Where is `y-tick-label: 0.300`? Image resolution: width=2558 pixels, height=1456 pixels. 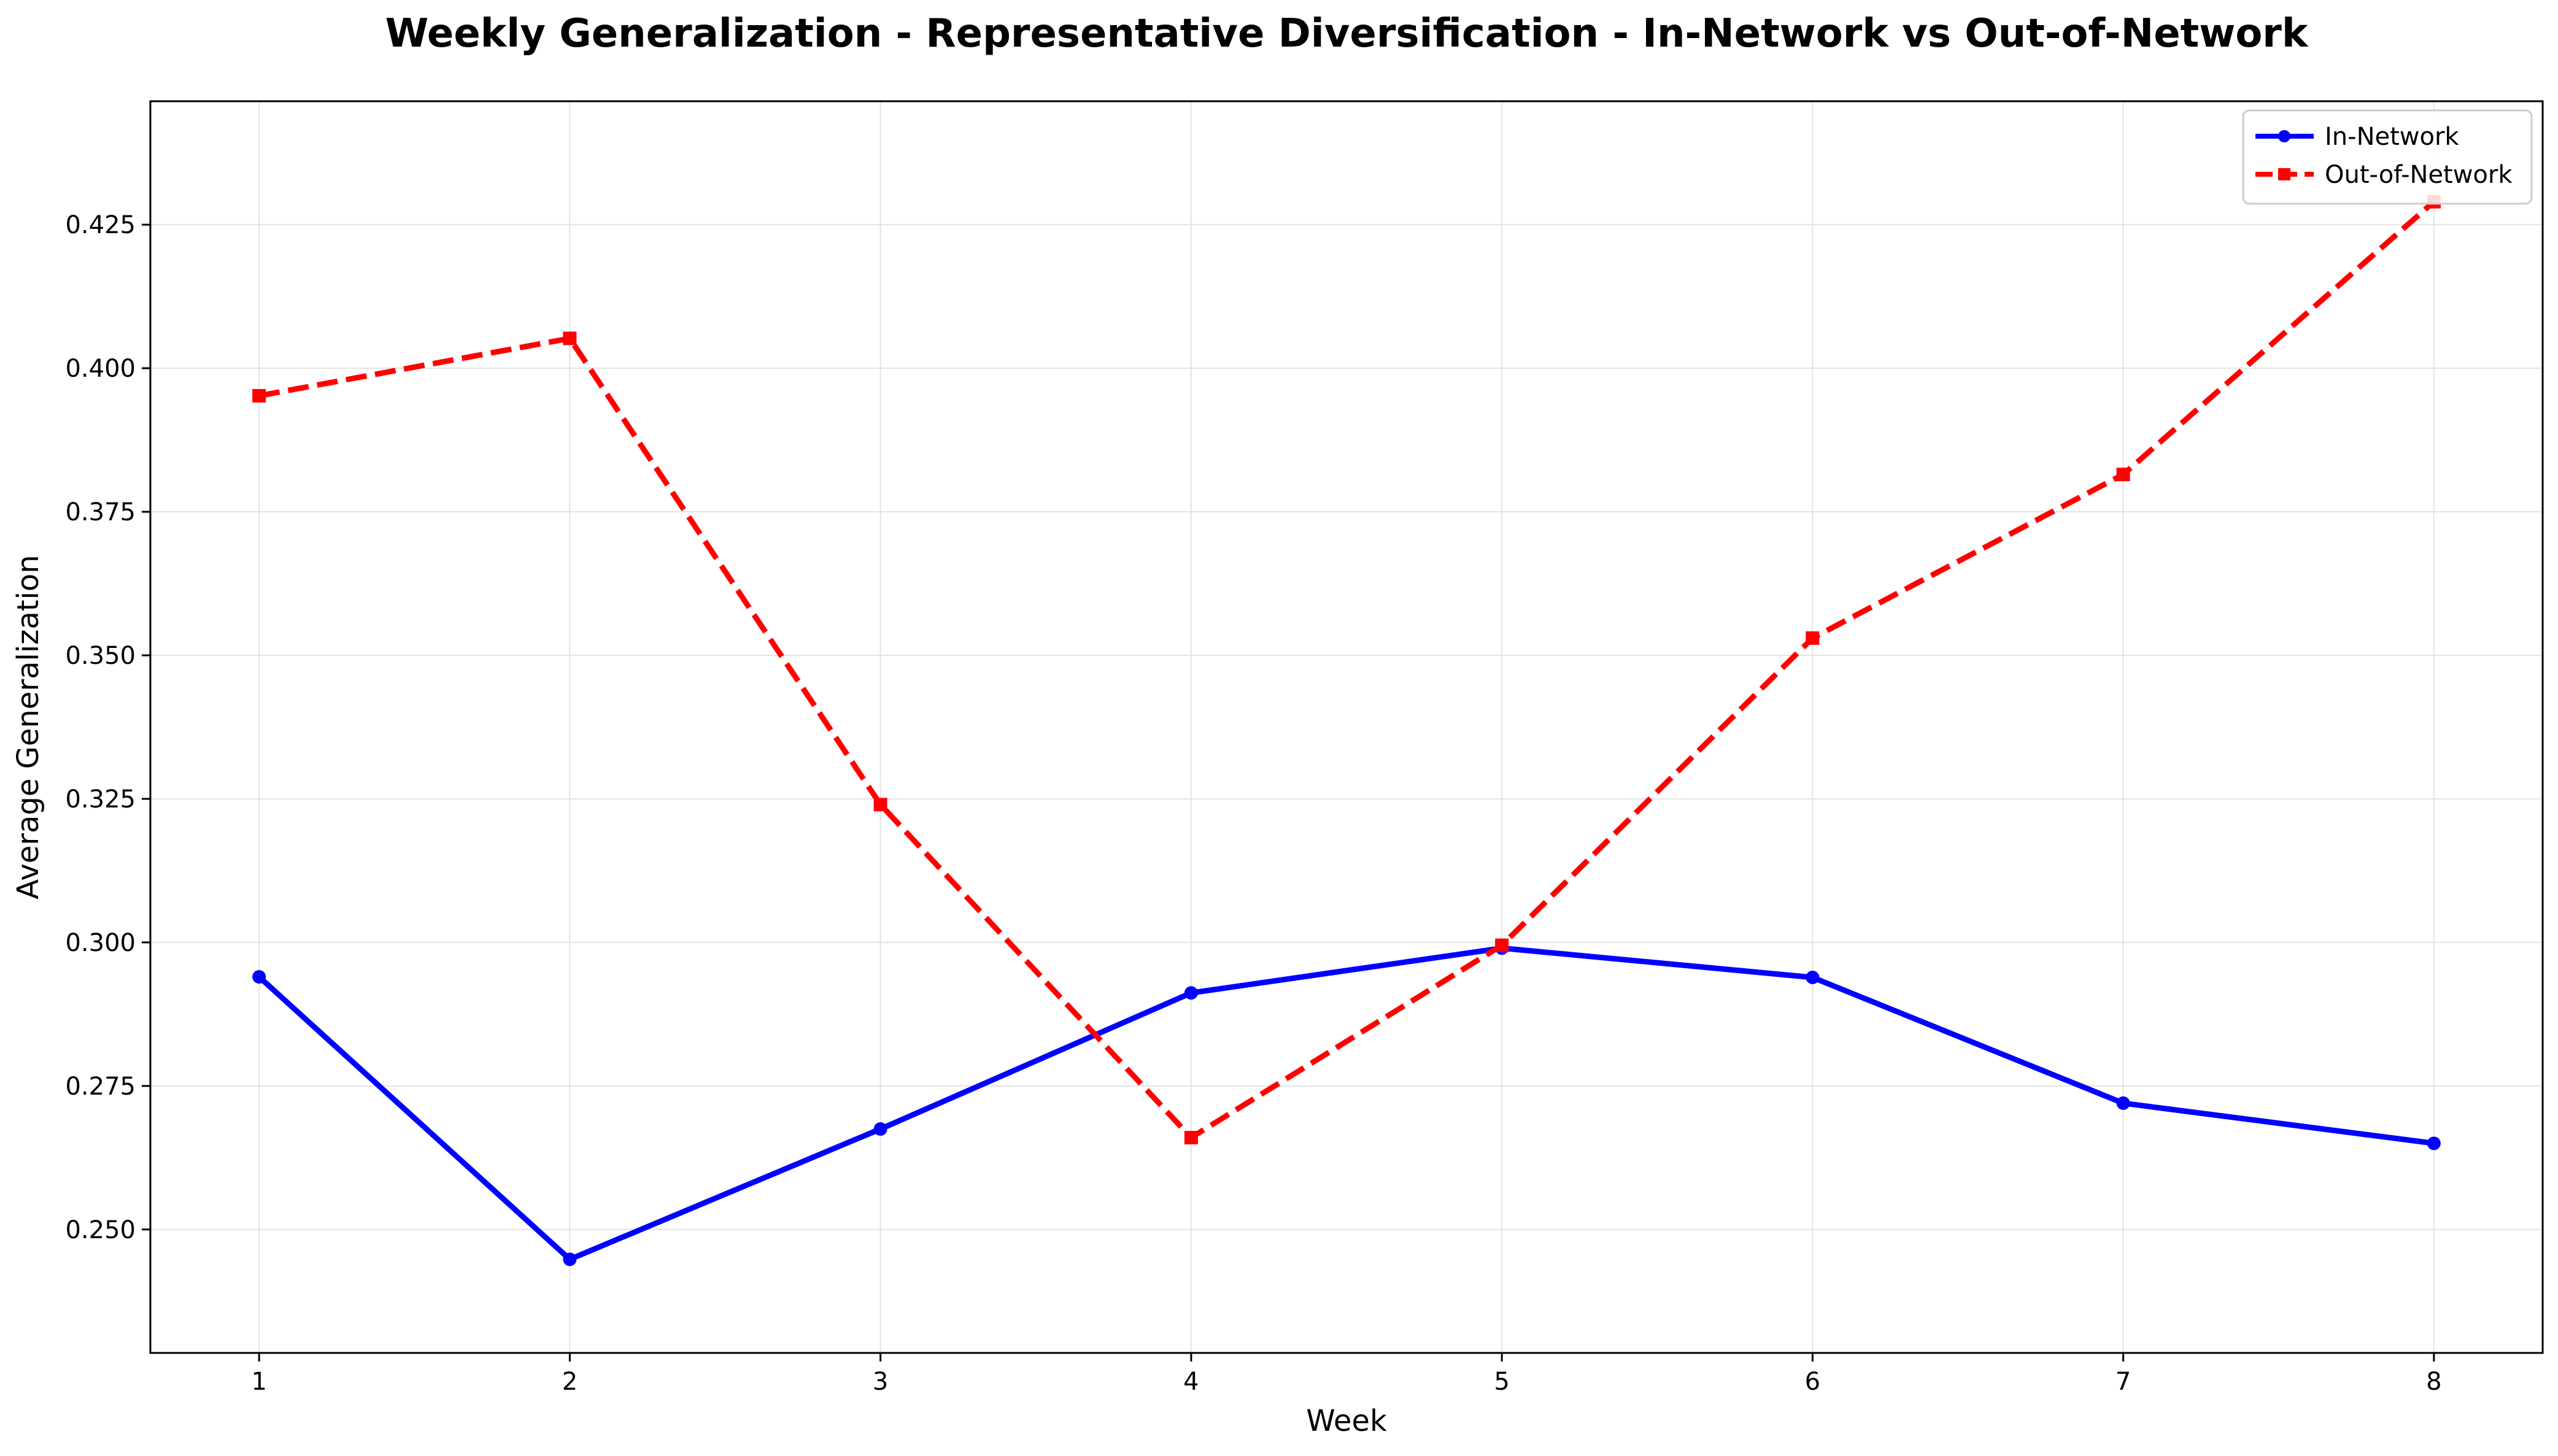 y-tick-label: 0.300 is located at coordinates (100, 943).